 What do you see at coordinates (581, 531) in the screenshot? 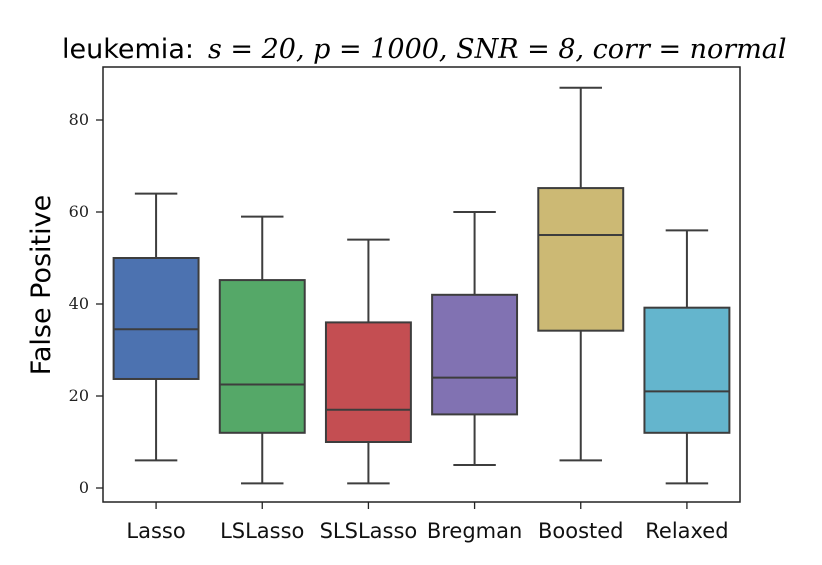
I see `x-tick-label: Boosted` at bounding box center [581, 531].